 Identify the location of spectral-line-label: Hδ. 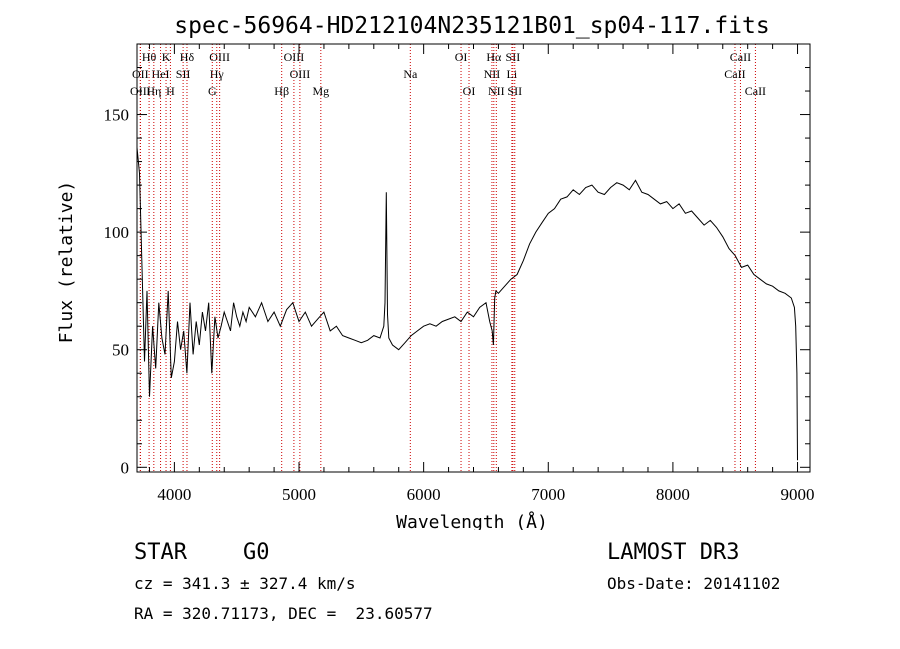
(187, 57).